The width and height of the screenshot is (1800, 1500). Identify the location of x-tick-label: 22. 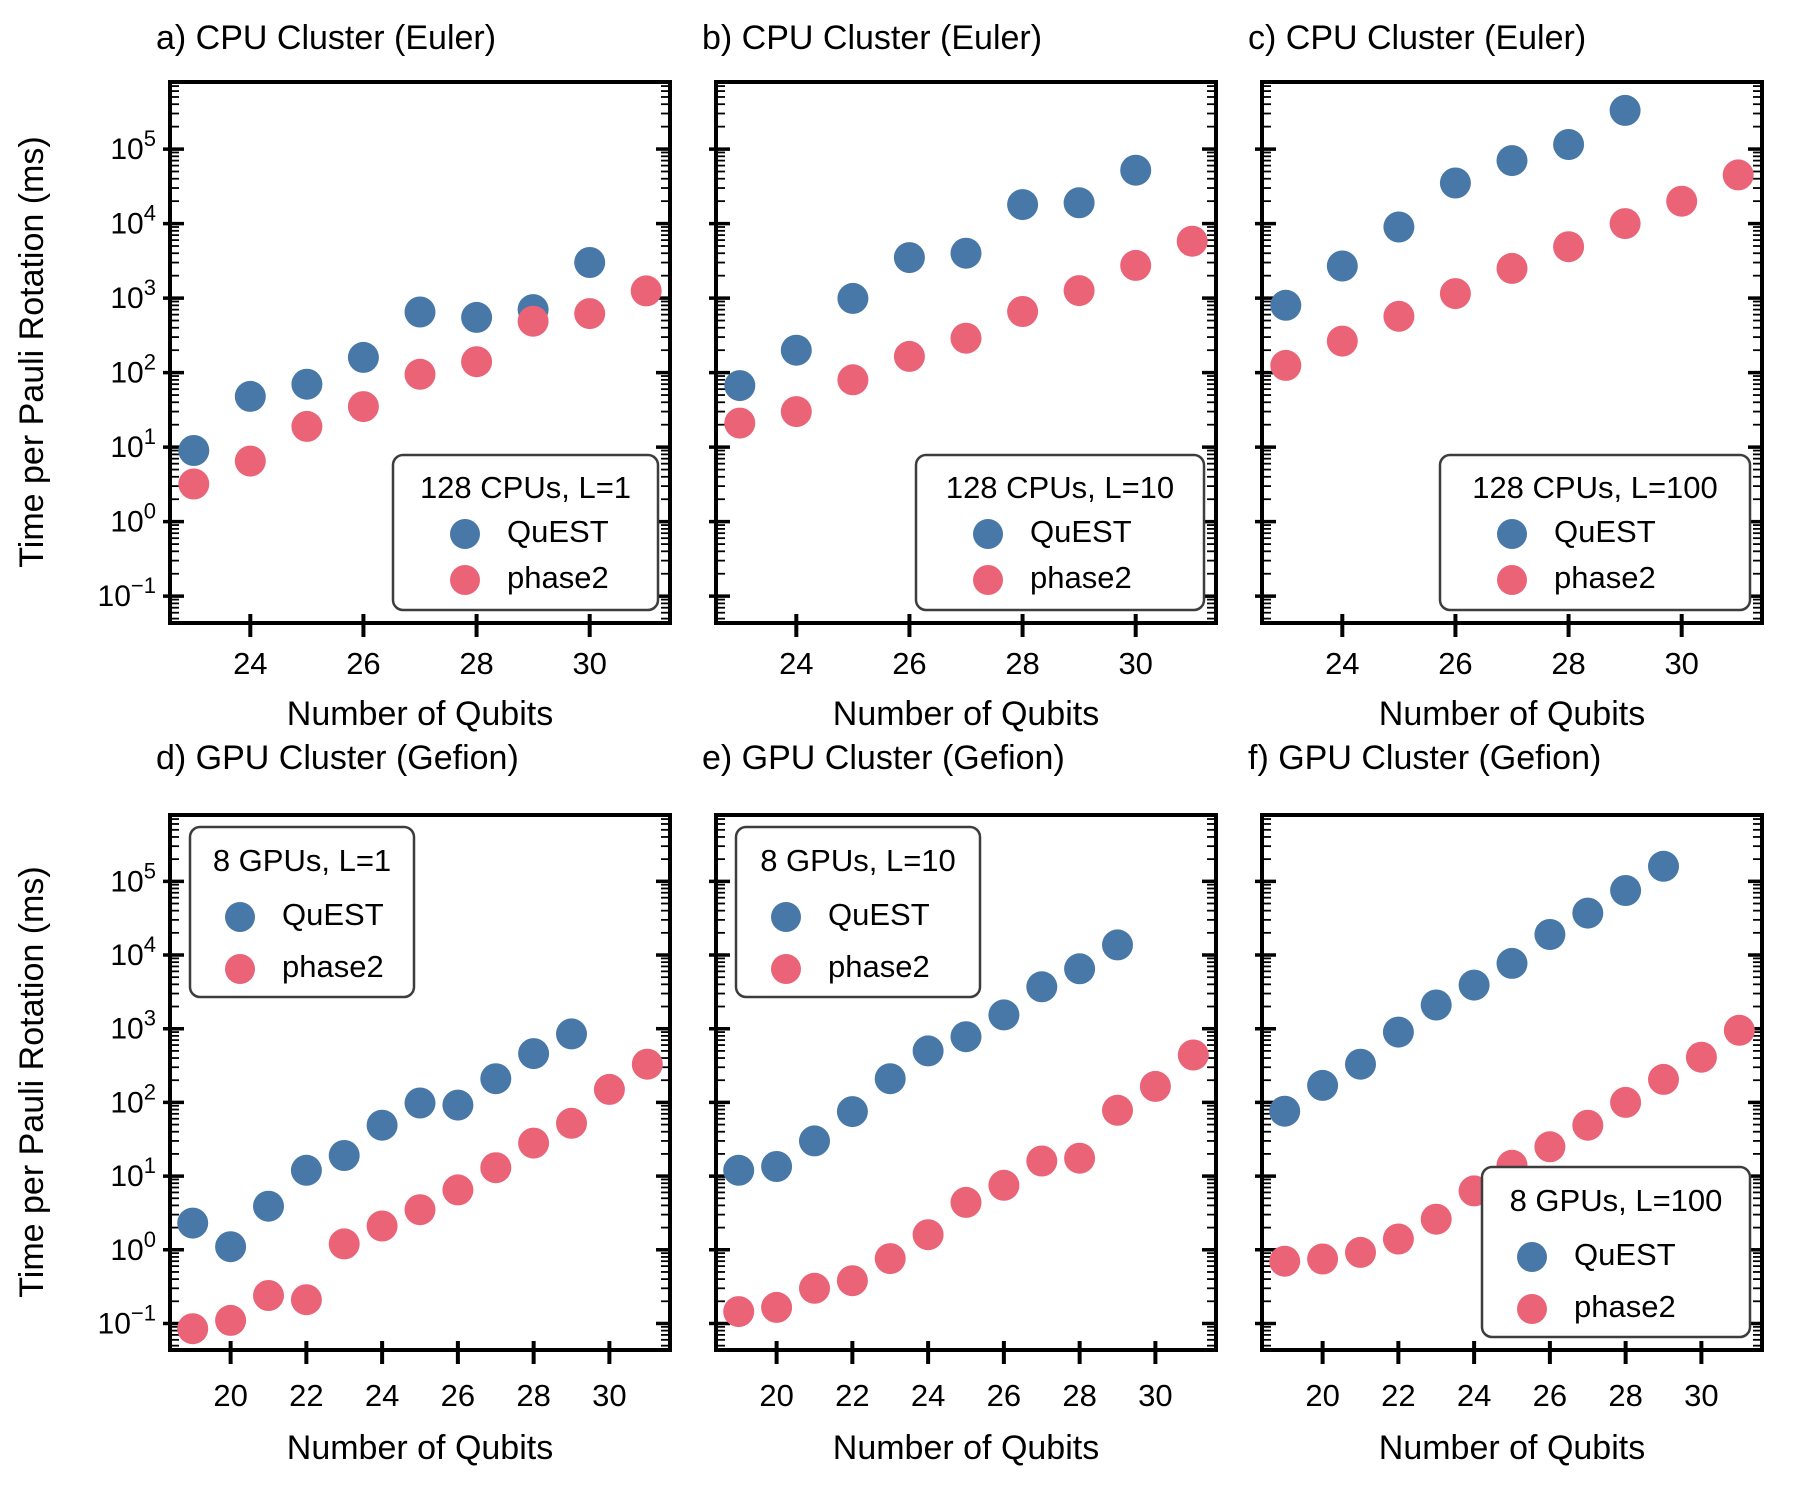
(852, 1395).